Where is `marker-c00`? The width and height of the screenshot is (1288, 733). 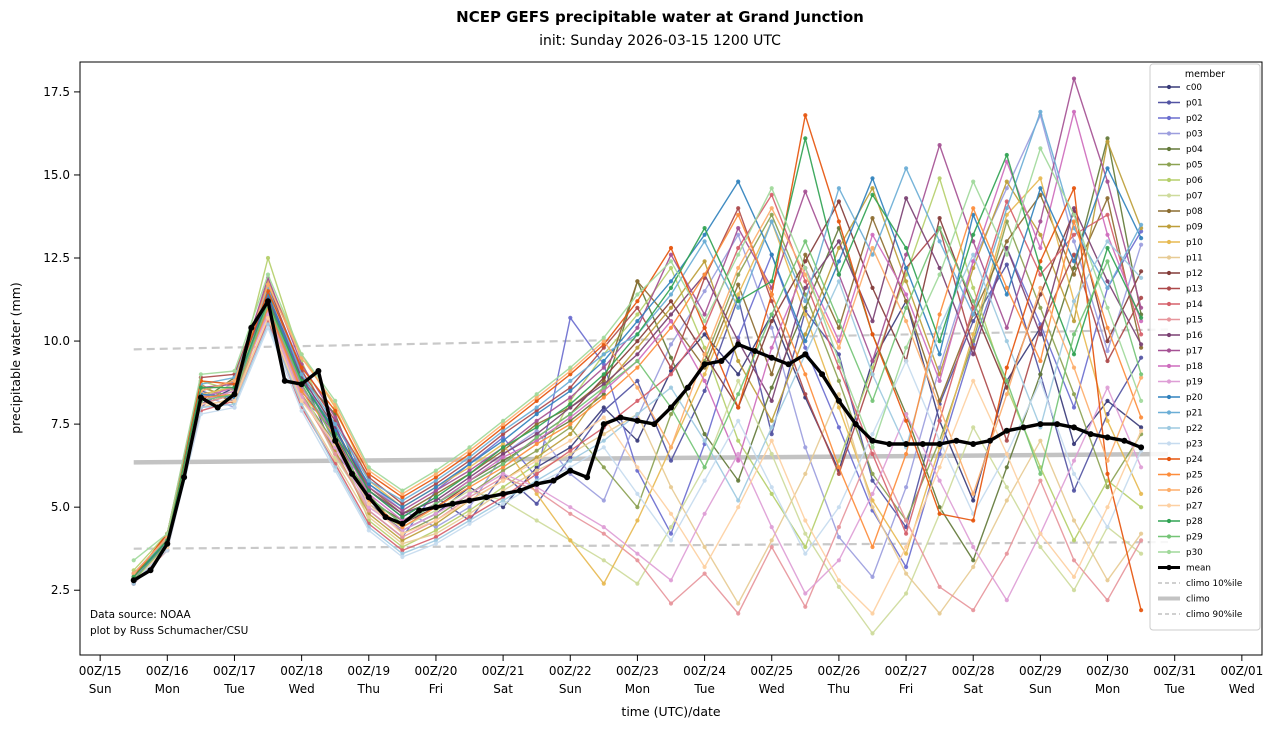
marker-c00 is located at coordinates (536, 467).